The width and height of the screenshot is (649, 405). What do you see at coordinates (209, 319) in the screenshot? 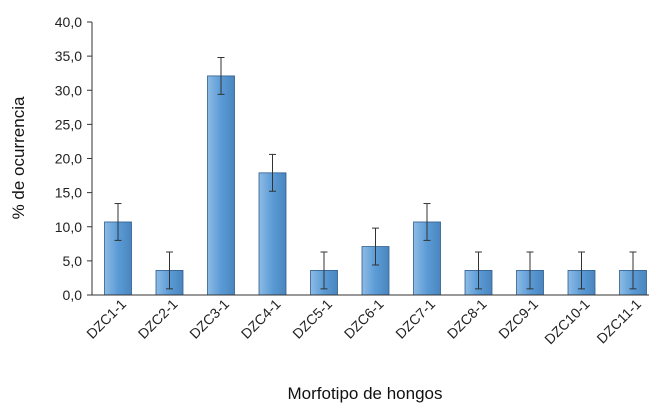
I see `x-tick-label: DZC3-1` at bounding box center [209, 319].